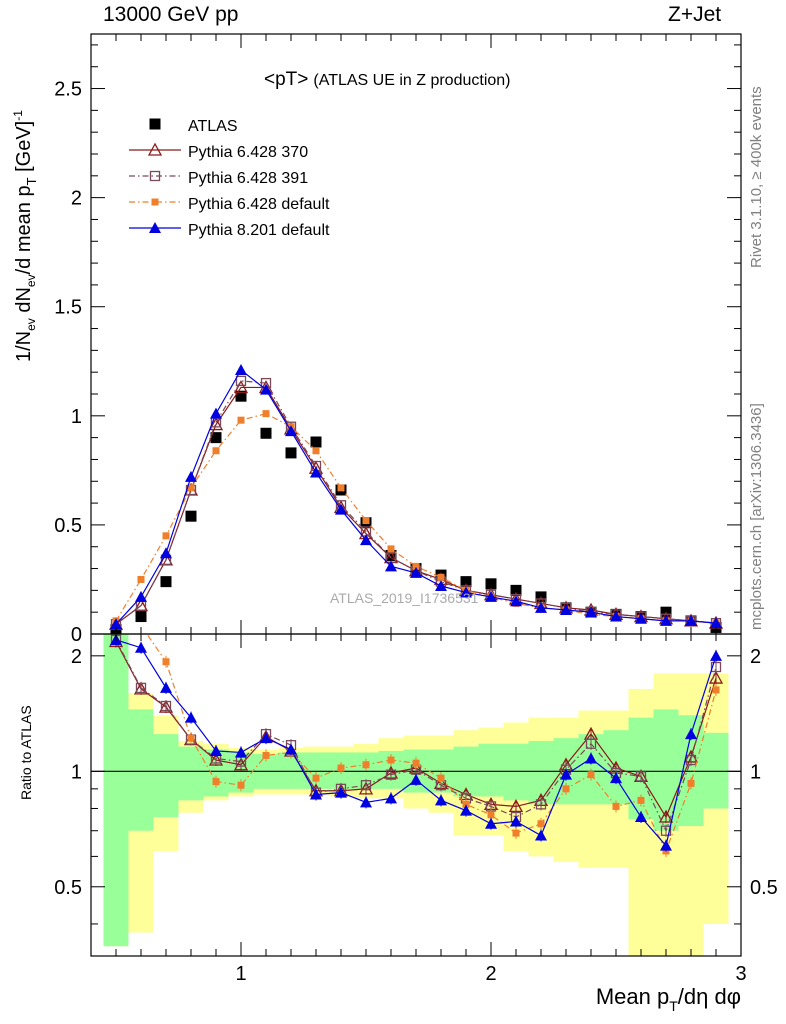  Describe the element at coordinates (26, 752) in the screenshot. I see `ratio-y-axis-label: Ratio to ATLAS` at that location.